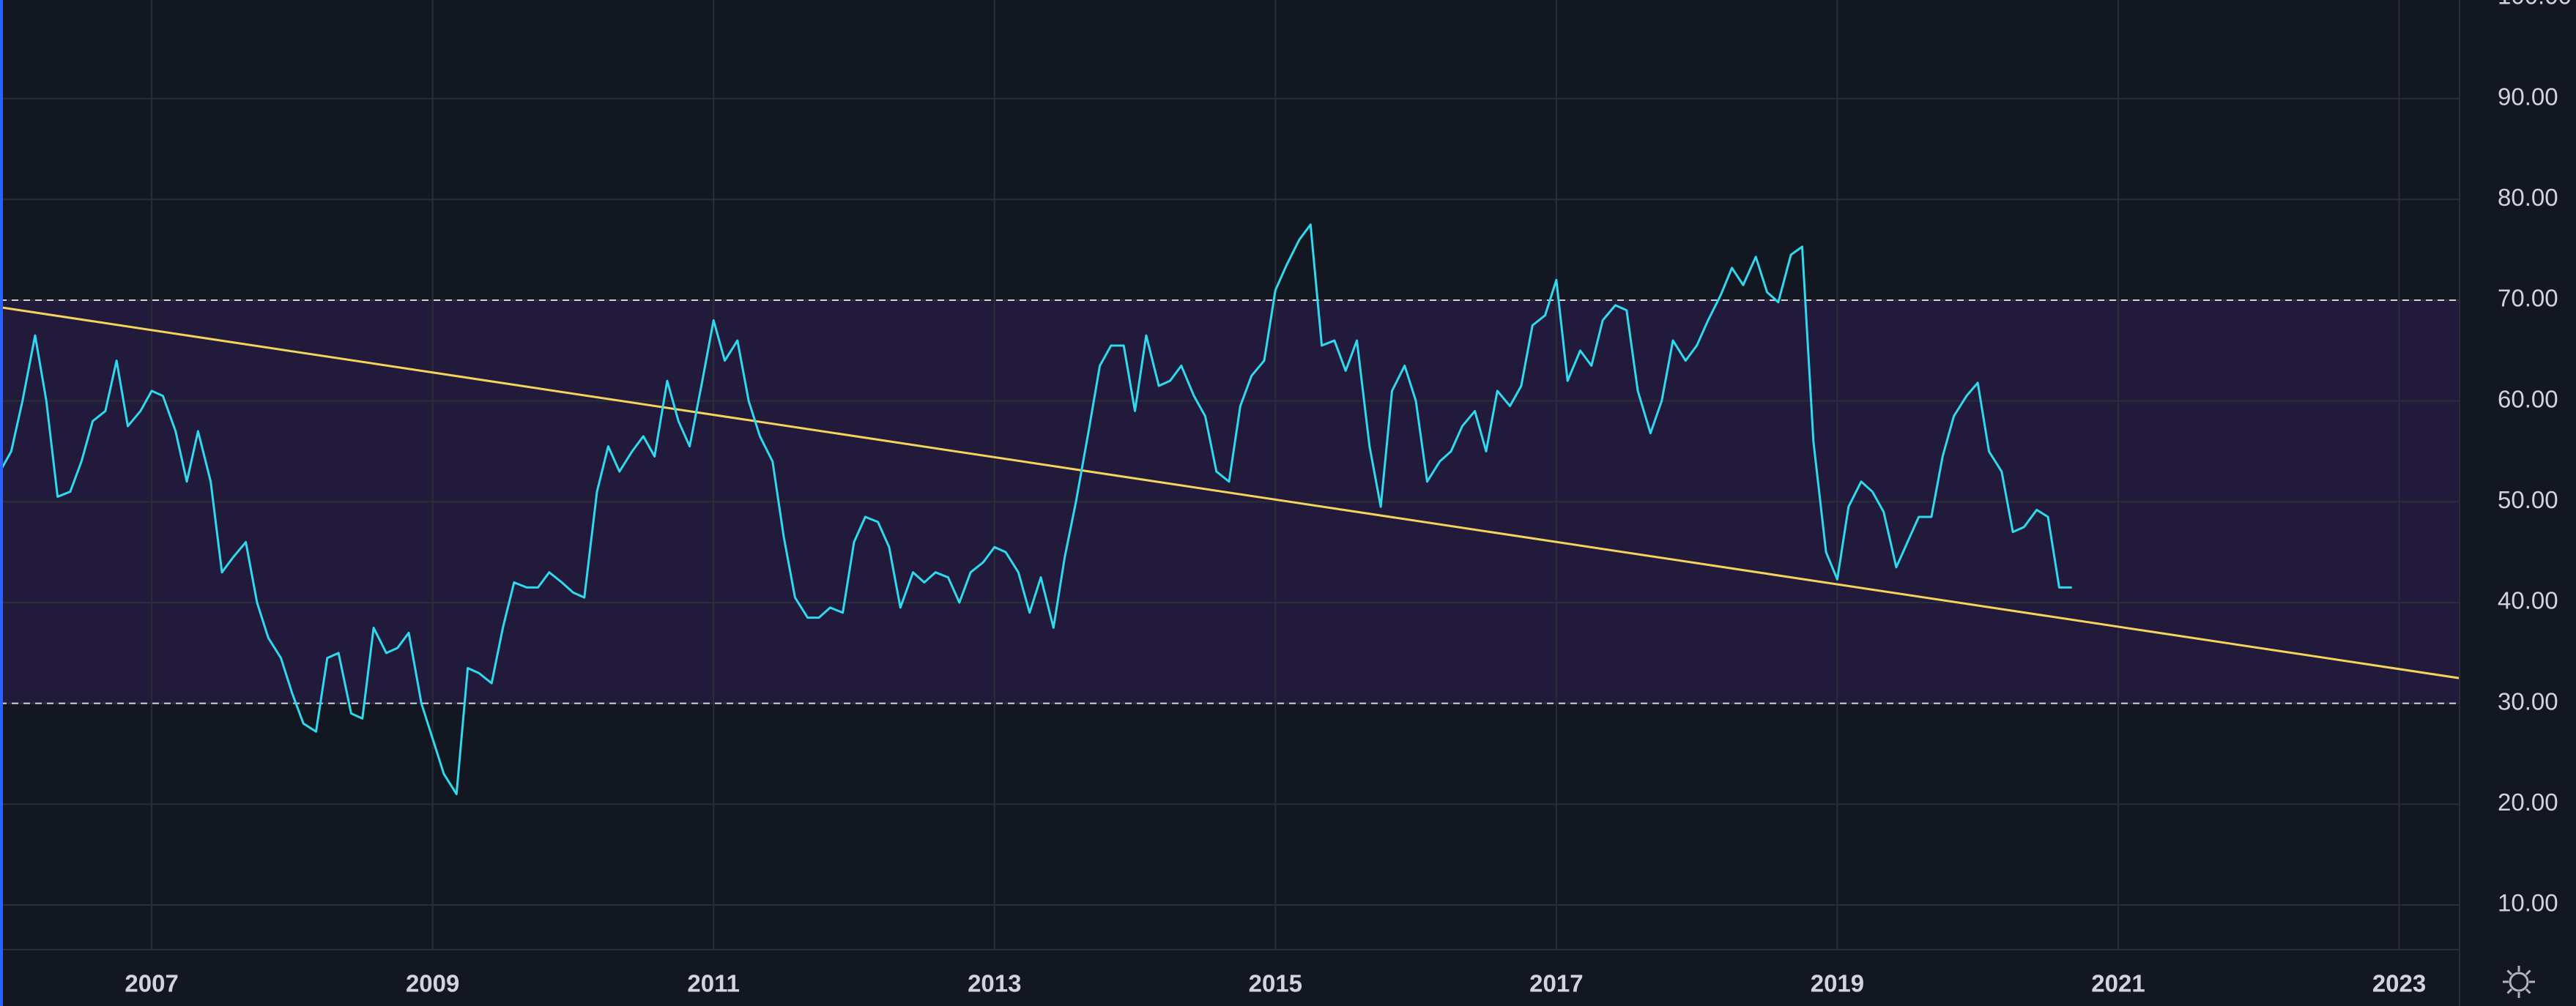 The height and width of the screenshot is (1006, 2576). What do you see at coordinates (1556, 983) in the screenshot?
I see `x-tick-label: 2017` at bounding box center [1556, 983].